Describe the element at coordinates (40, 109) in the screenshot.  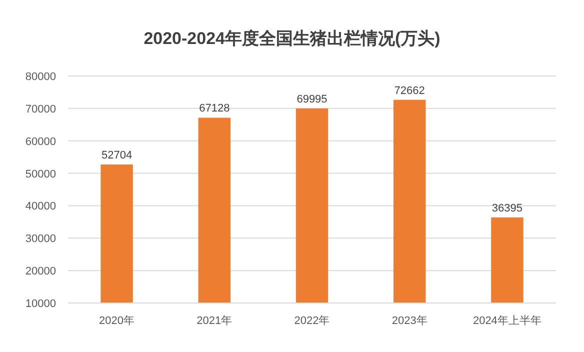
I see `y-tick-label: 70000` at that location.